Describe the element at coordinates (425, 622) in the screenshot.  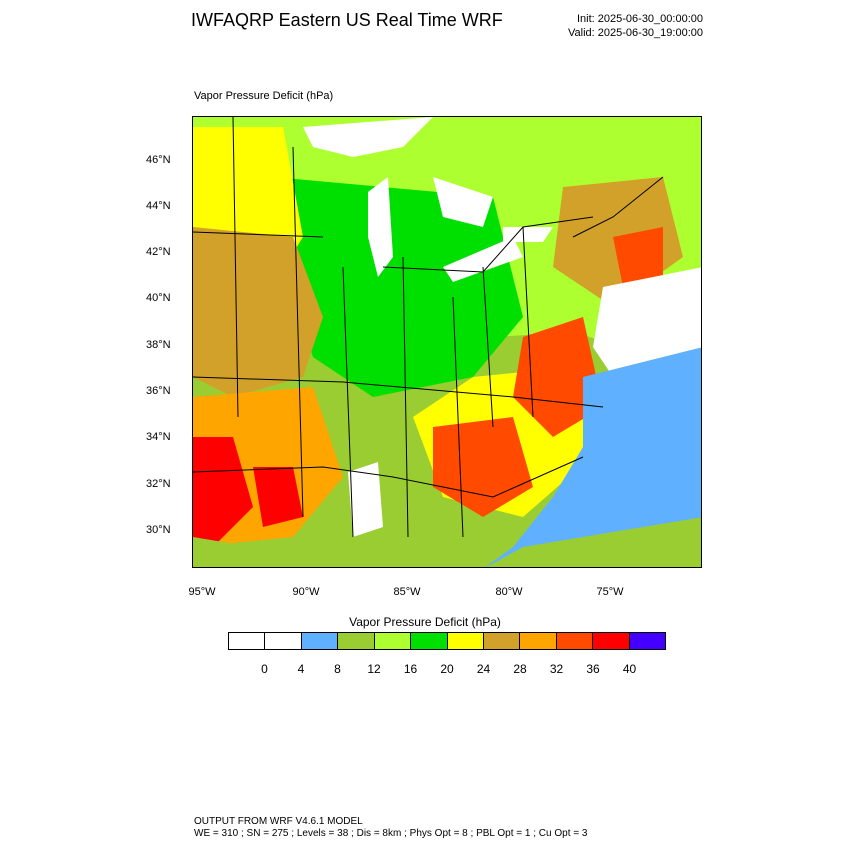
I see `colorbar-title: Vapor Pressure Deficit (hPa)` at that location.